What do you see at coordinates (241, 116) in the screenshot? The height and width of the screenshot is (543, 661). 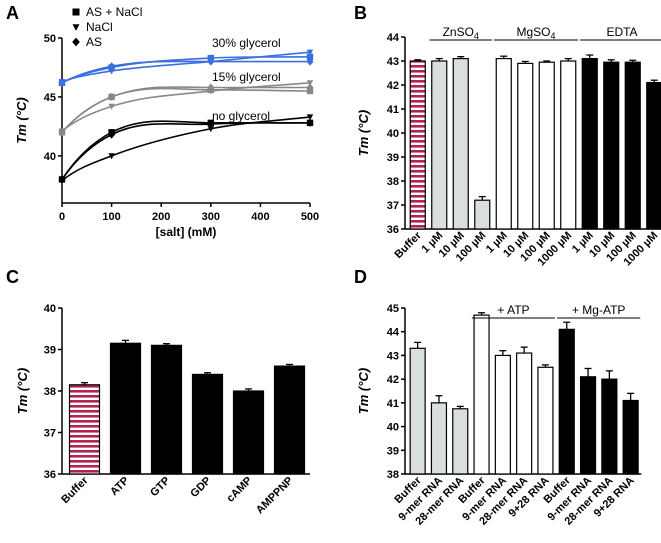 I see `group-annotation: no glycerol` at bounding box center [241, 116].